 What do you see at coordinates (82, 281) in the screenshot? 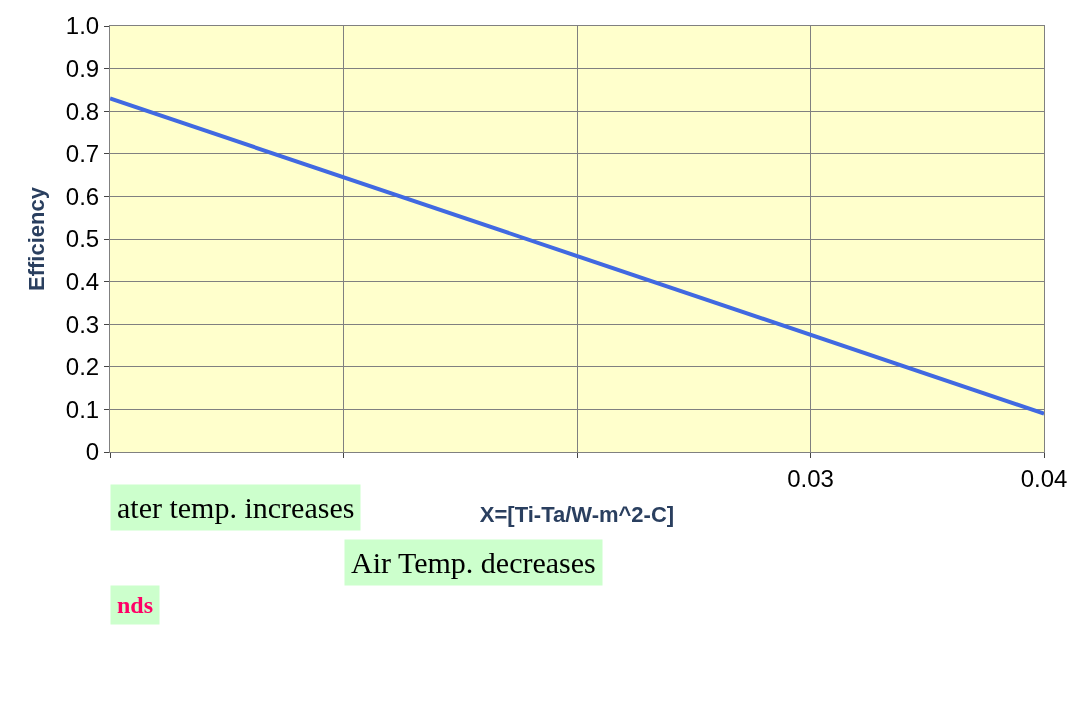
I see `y-tick-label: 0.4` at bounding box center [82, 281].